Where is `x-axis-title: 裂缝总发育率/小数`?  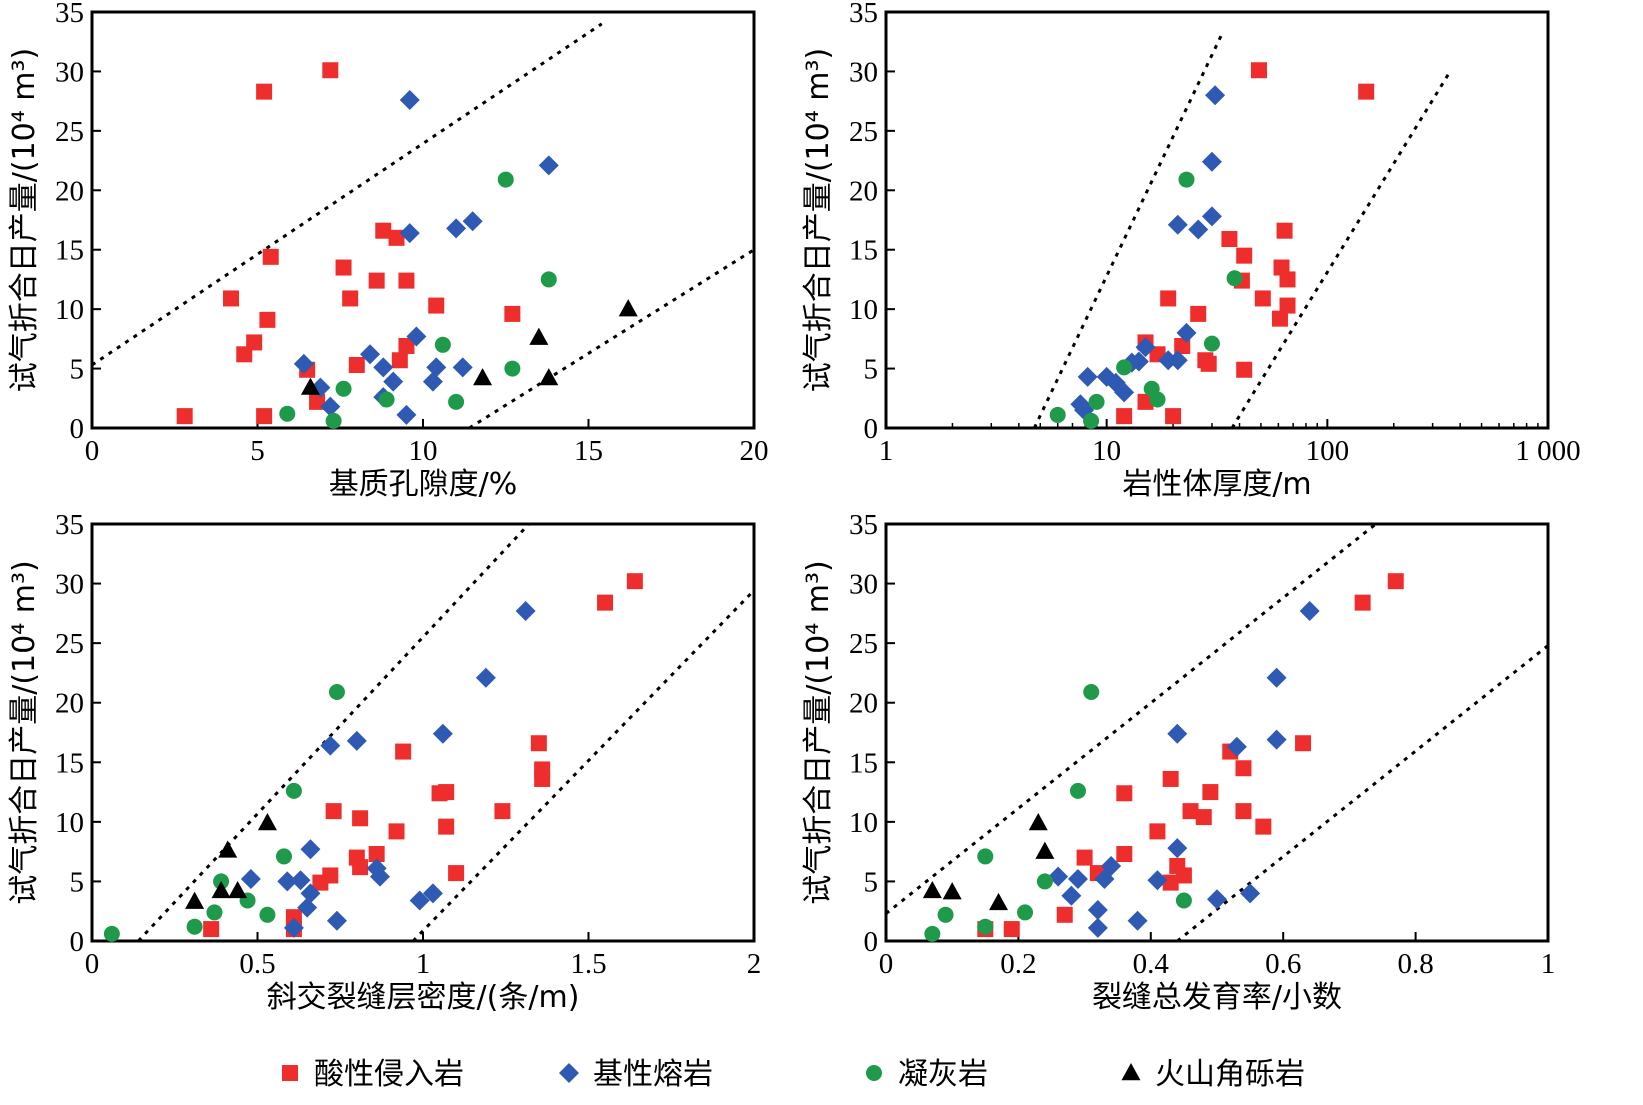 x-axis-title: 裂缝总发育率/小数 is located at coordinates (1217, 997).